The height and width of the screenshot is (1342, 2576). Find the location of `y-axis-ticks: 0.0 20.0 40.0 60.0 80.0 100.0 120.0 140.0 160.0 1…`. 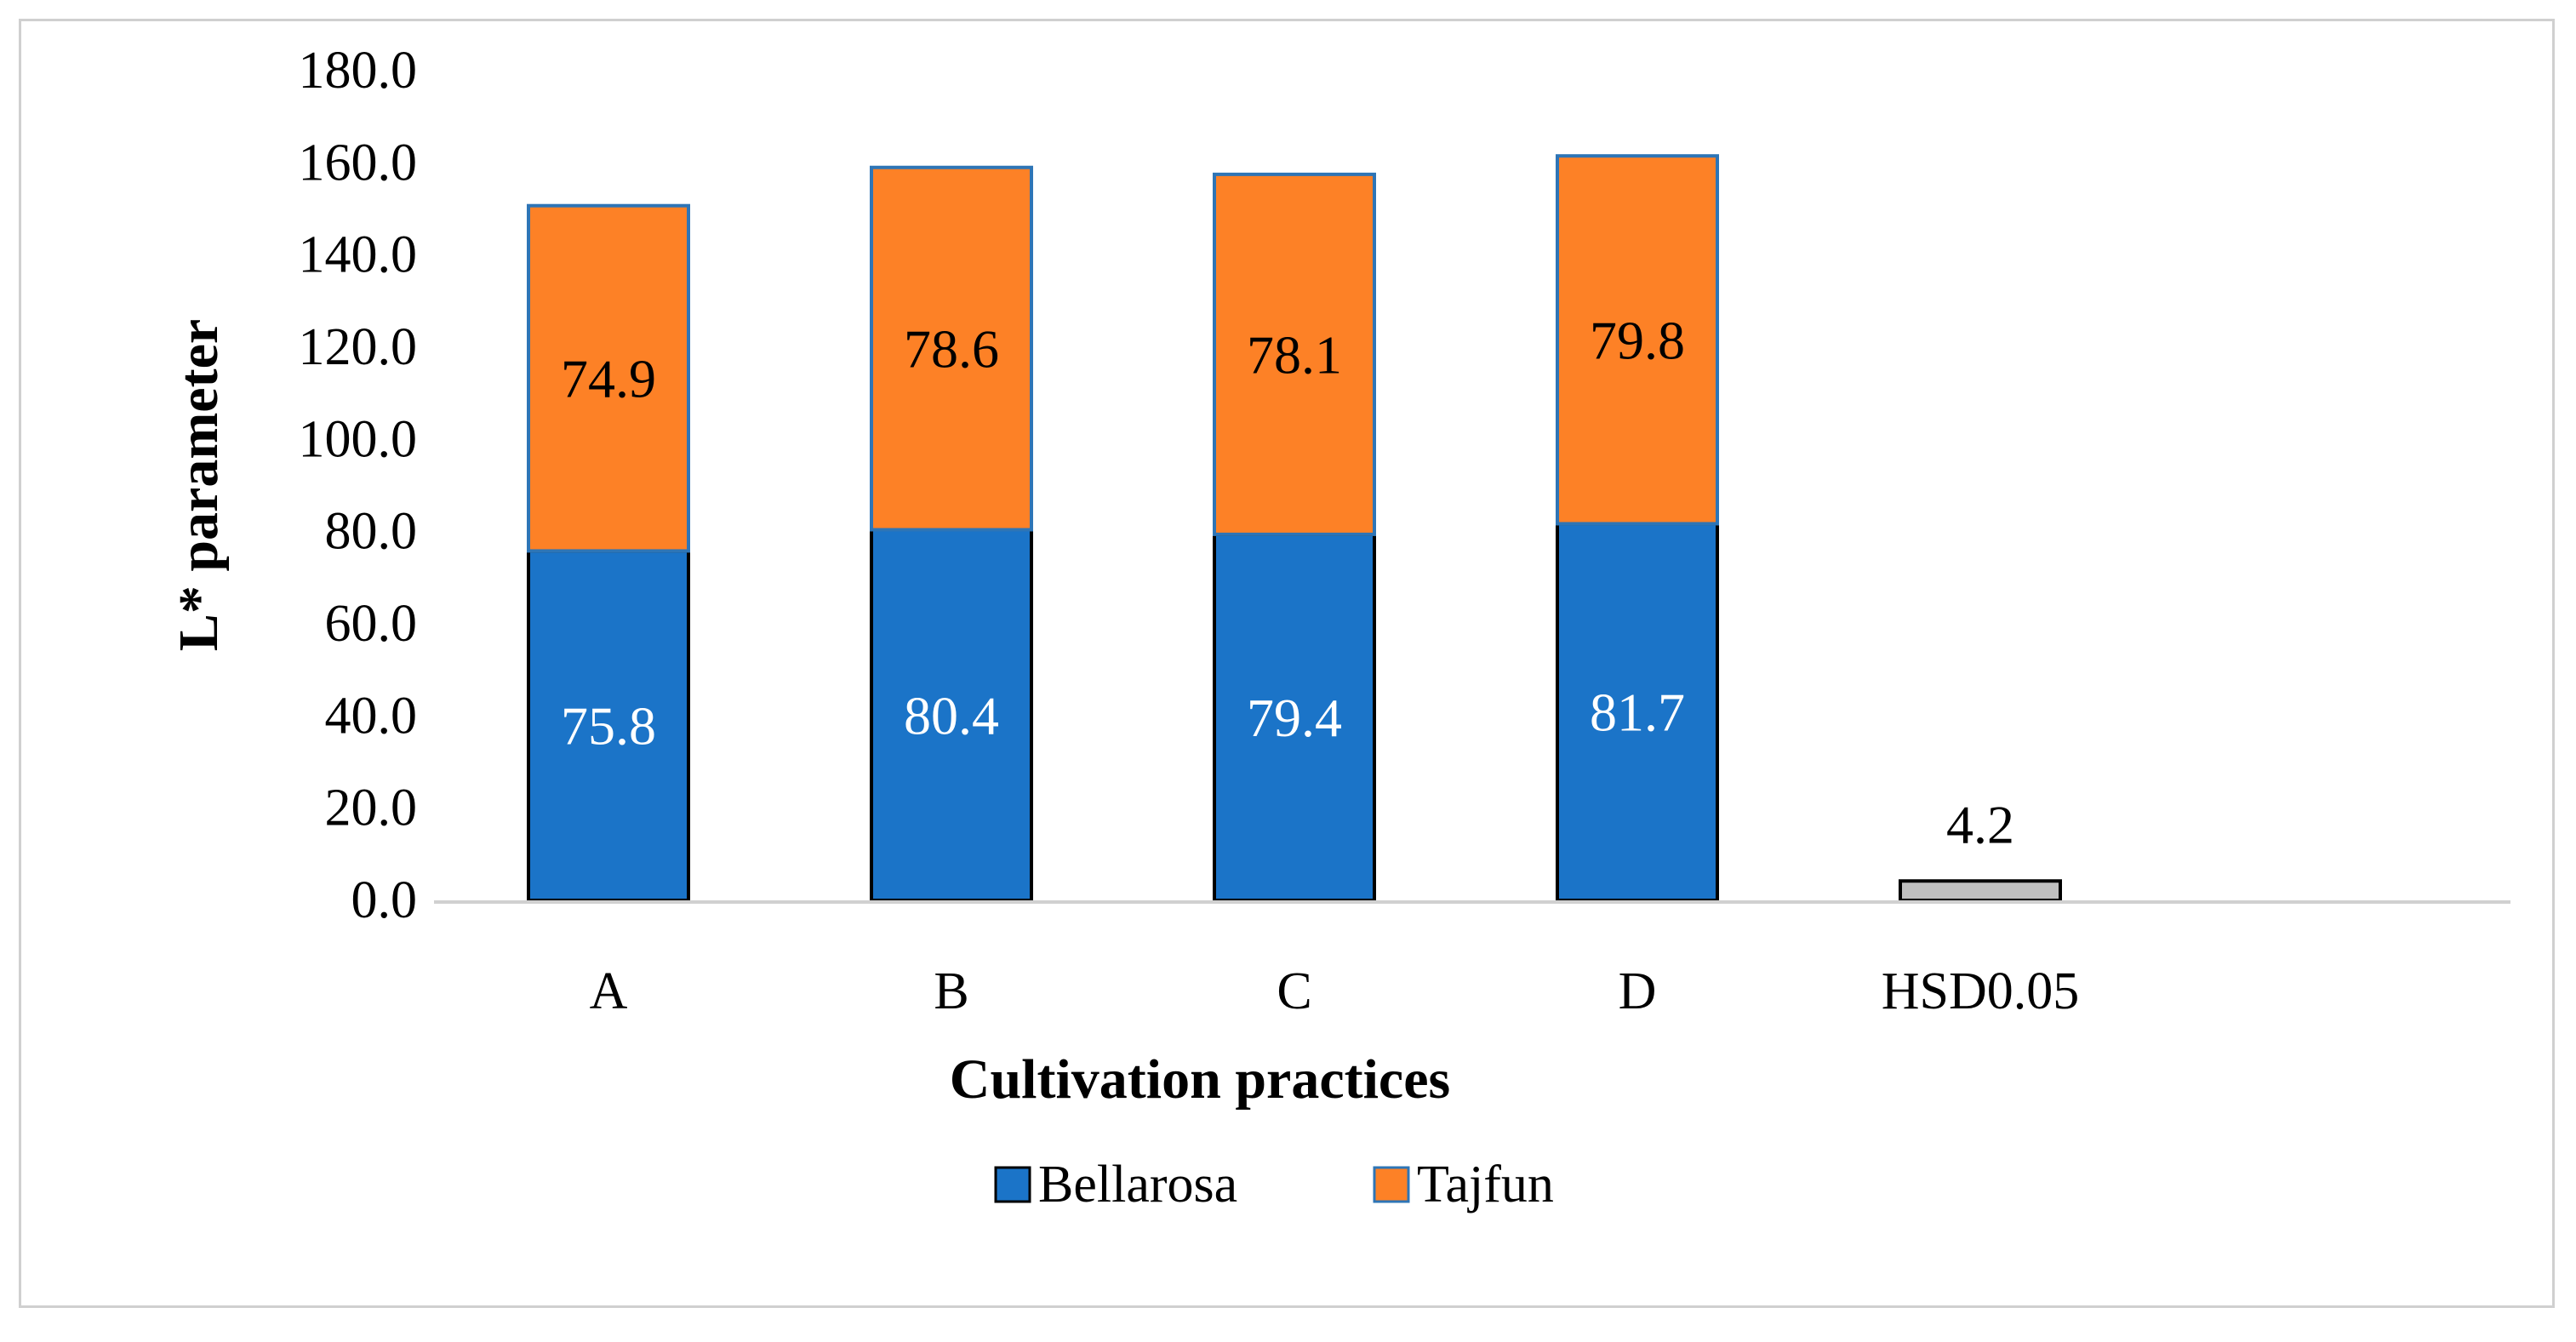

y-axis-ticks: 0.0 20.0 40.0 60.0 80.0 100.0 120.0 140.0 160.0 1… is located at coordinates (358, 485).